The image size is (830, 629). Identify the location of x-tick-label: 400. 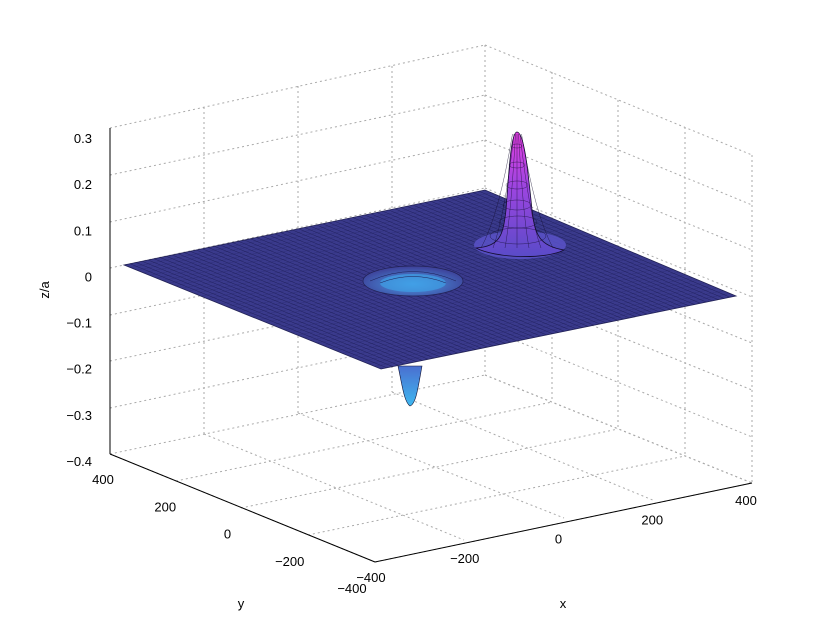
(746, 500).